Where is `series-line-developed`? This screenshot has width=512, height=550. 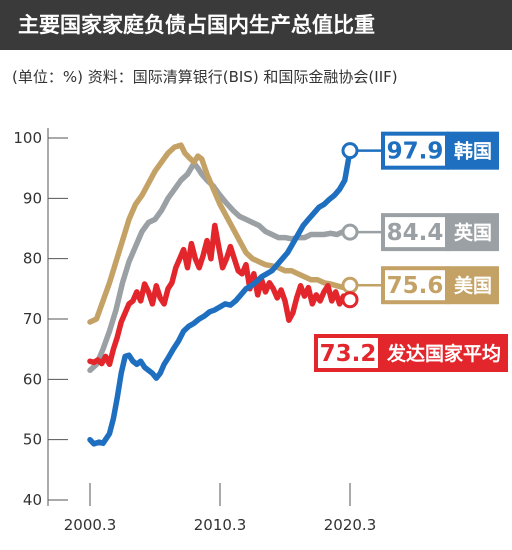
series-line-developed is located at coordinates (220, 295).